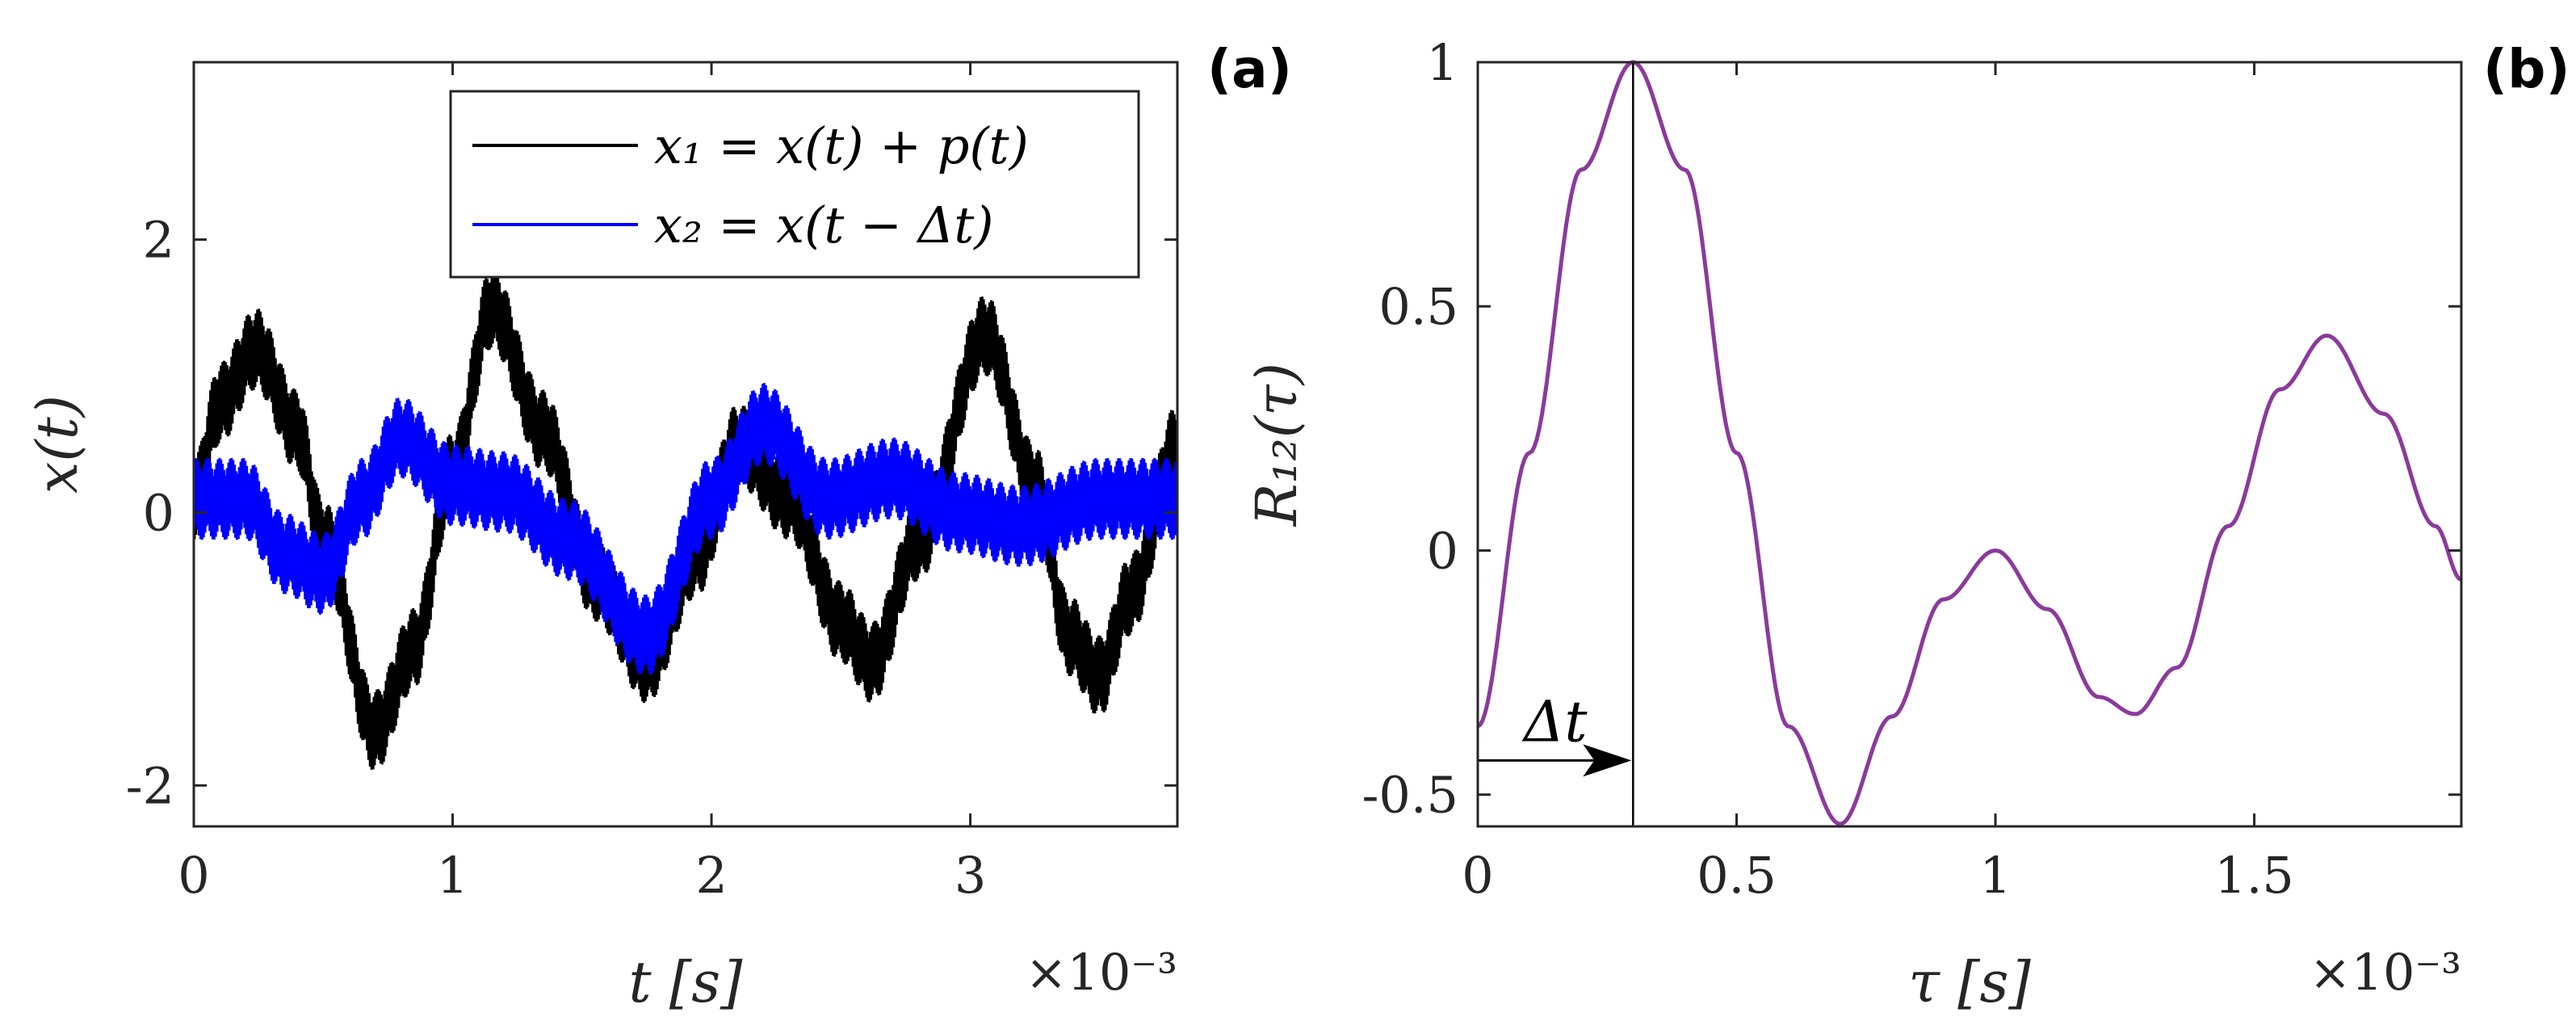  What do you see at coordinates (686, 982) in the screenshot?
I see `panel-a-xlabel: t [s]` at bounding box center [686, 982].